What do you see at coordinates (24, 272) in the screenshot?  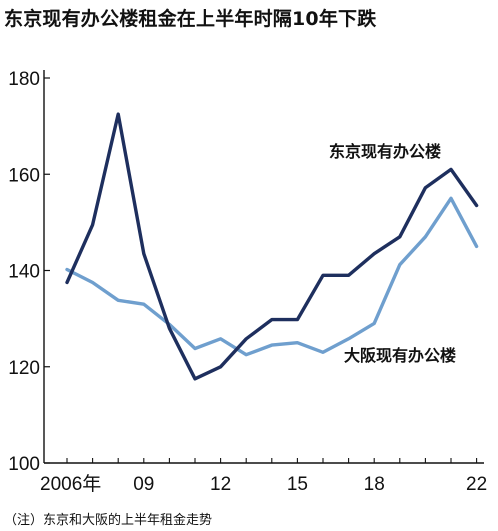 I see `y-tick-label: 140` at bounding box center [24, 272].